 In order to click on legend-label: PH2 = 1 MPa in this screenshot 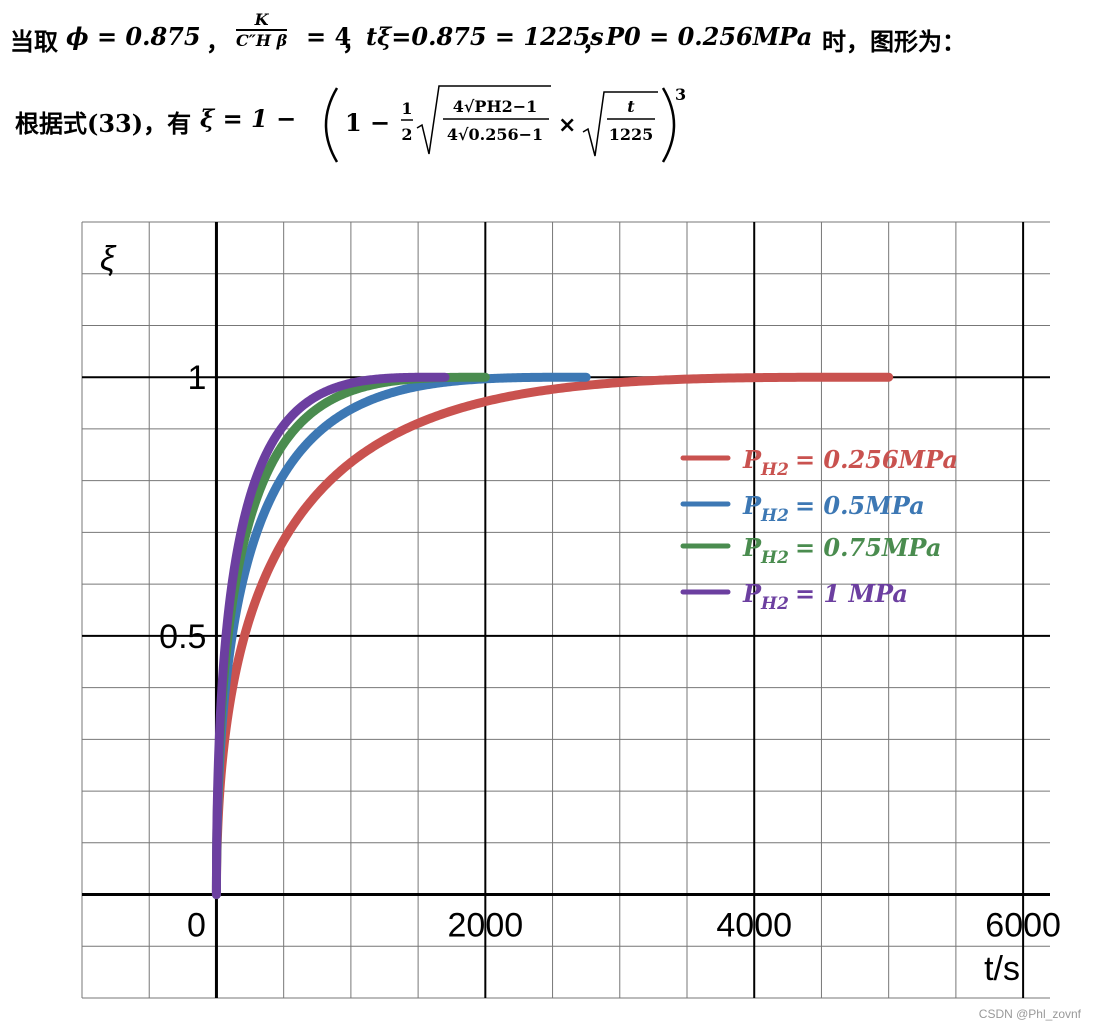, I will do `click(825, 596)`.